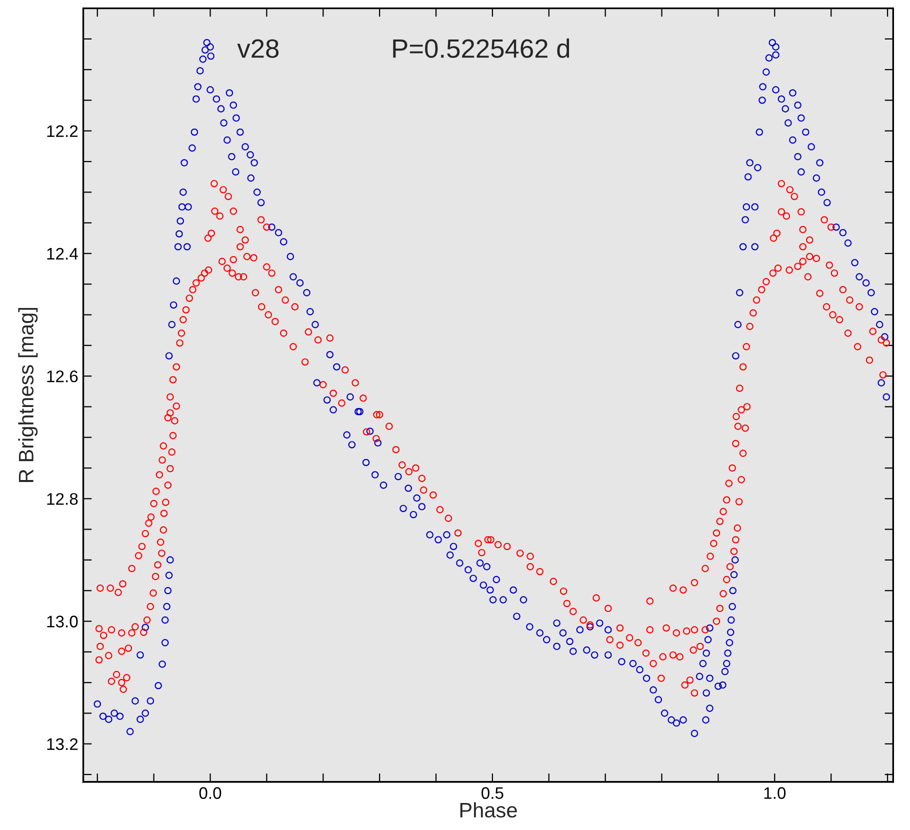  I want to click on y-tick-label: 13.2, so click(62, 744).